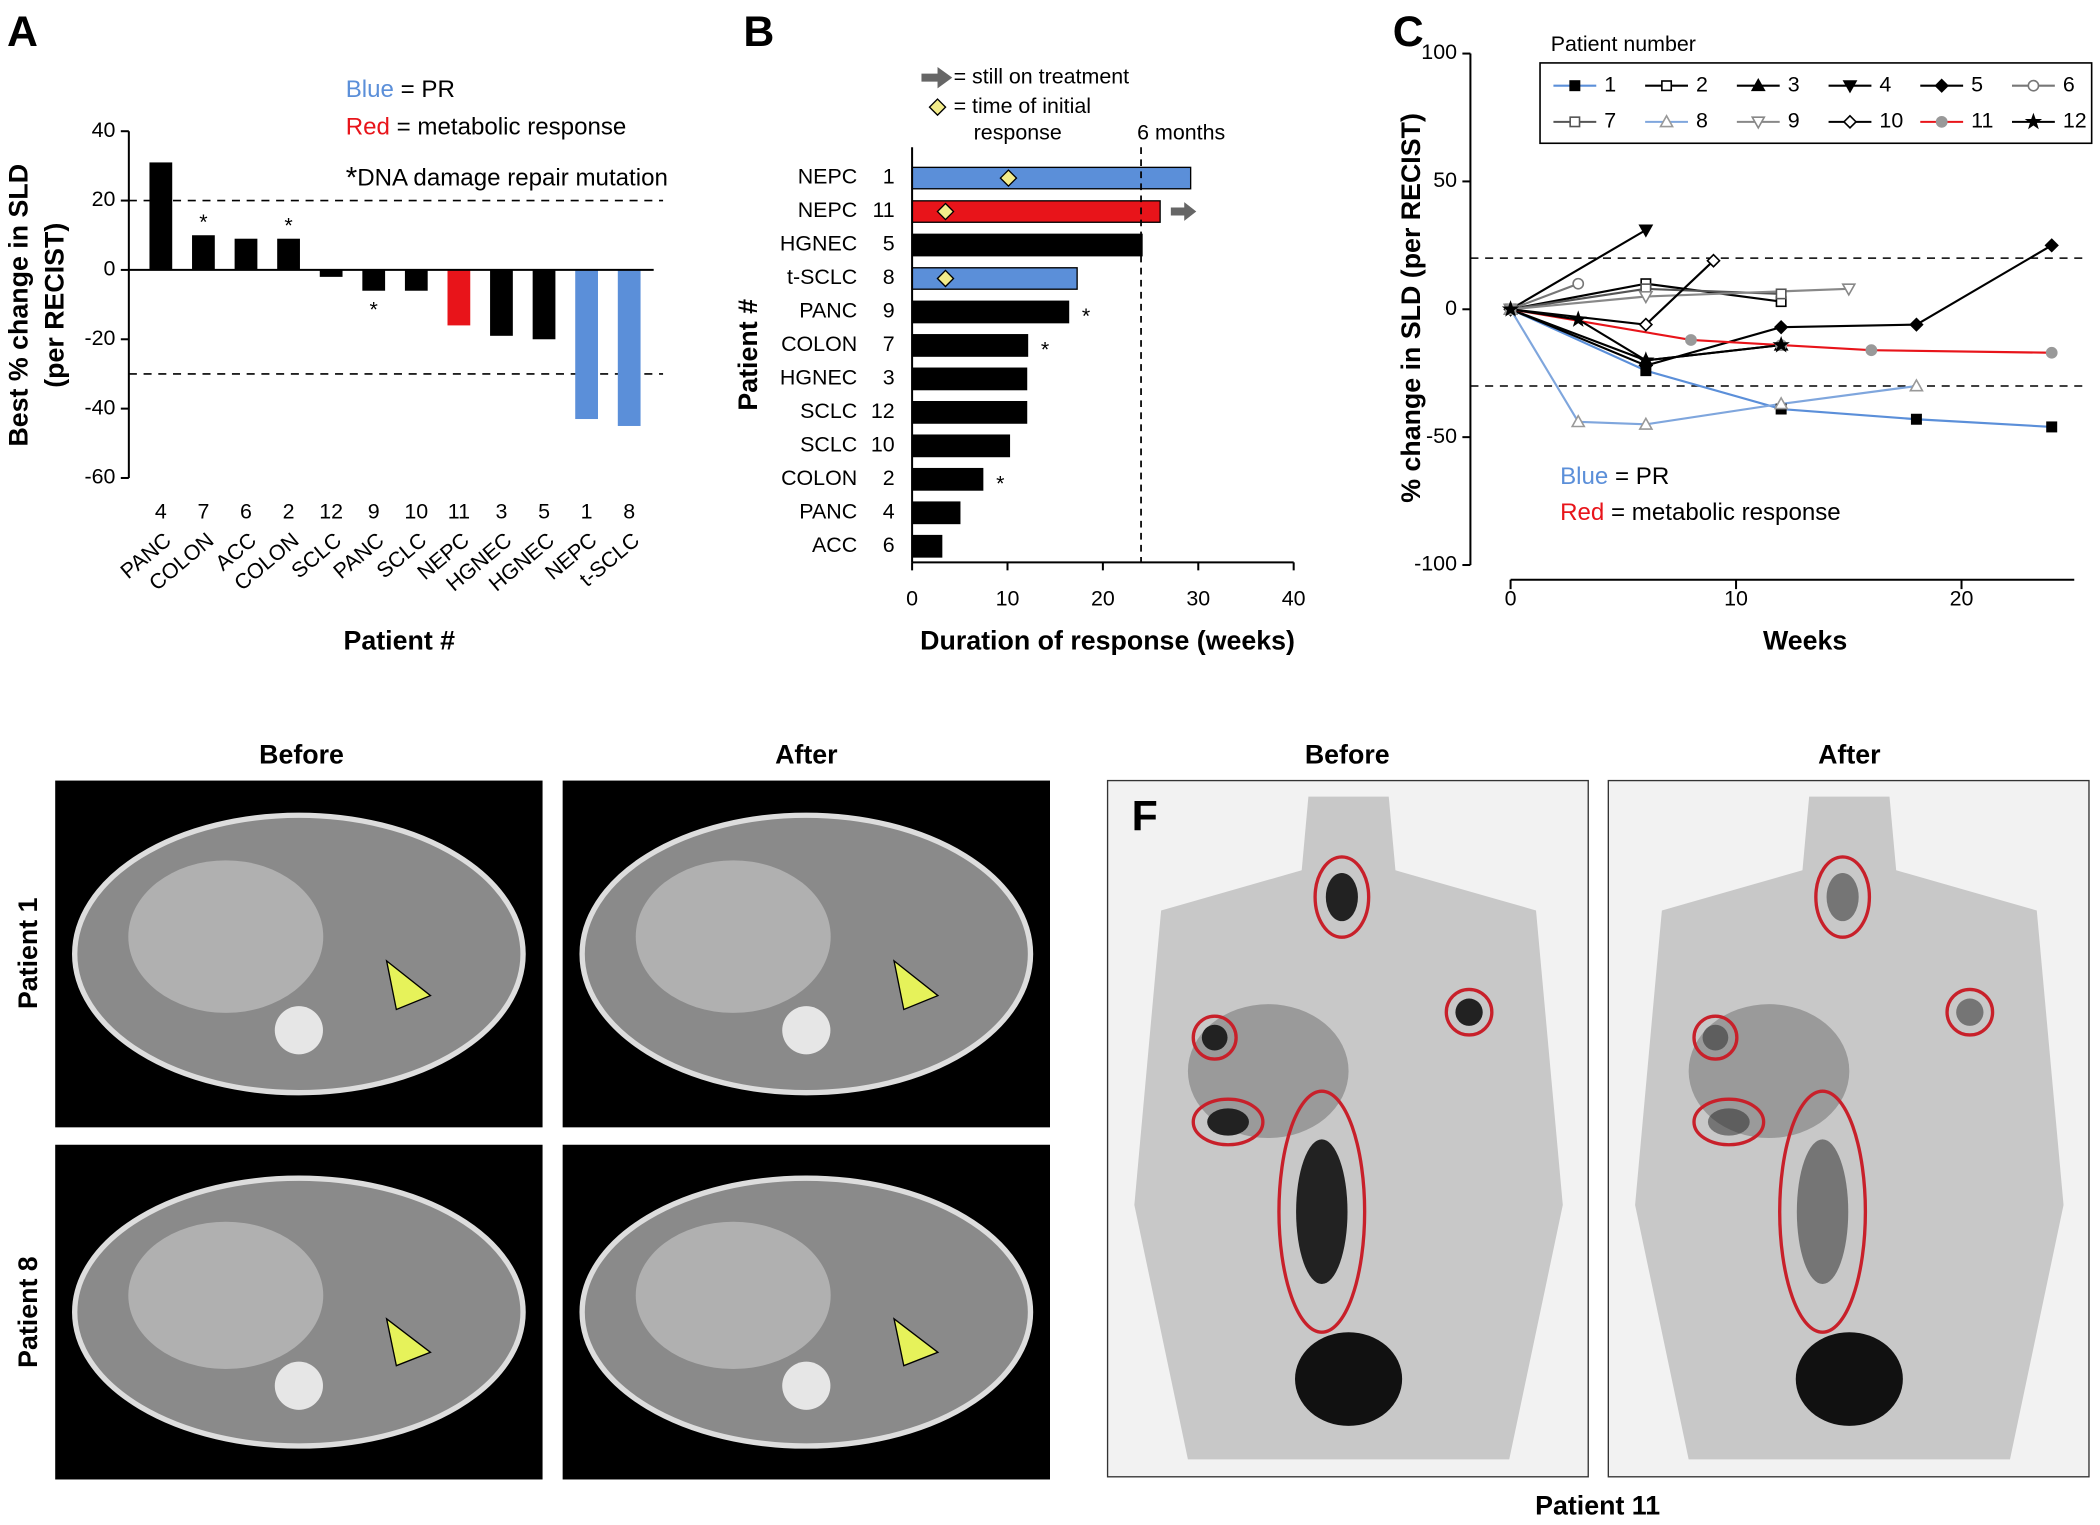 The height and width of the screenshot is (1525, 2100). I want to click on legend-text: = time of initial, so click(1022, 106).